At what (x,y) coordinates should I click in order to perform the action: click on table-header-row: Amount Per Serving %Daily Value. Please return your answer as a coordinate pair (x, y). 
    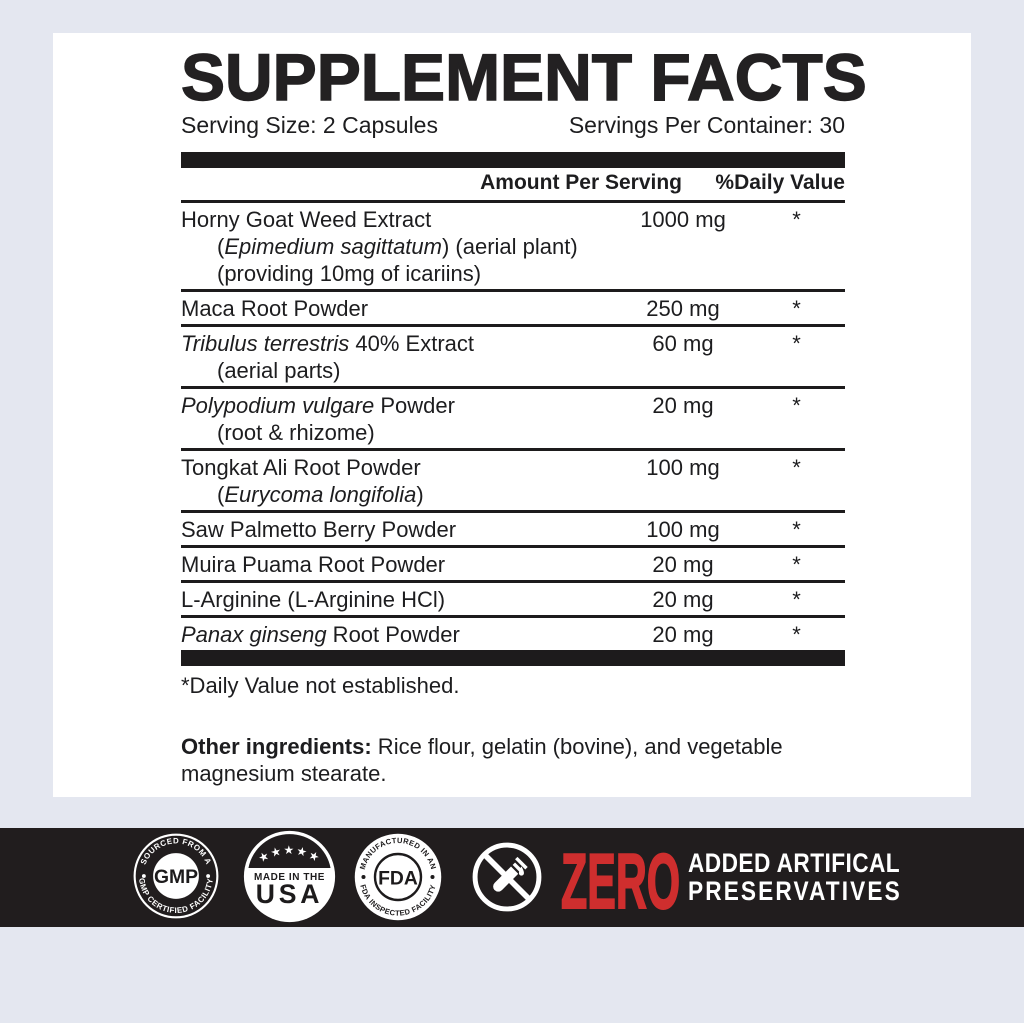
    Looking at the image, I should click on (513, 185).